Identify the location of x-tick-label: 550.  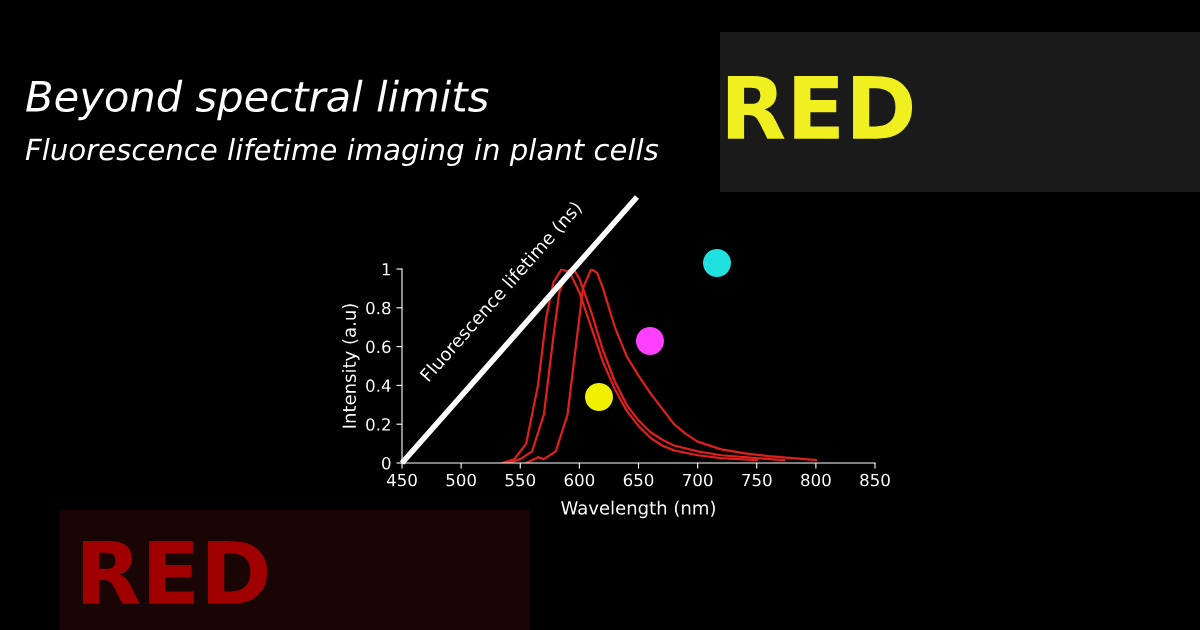
(520, 480).